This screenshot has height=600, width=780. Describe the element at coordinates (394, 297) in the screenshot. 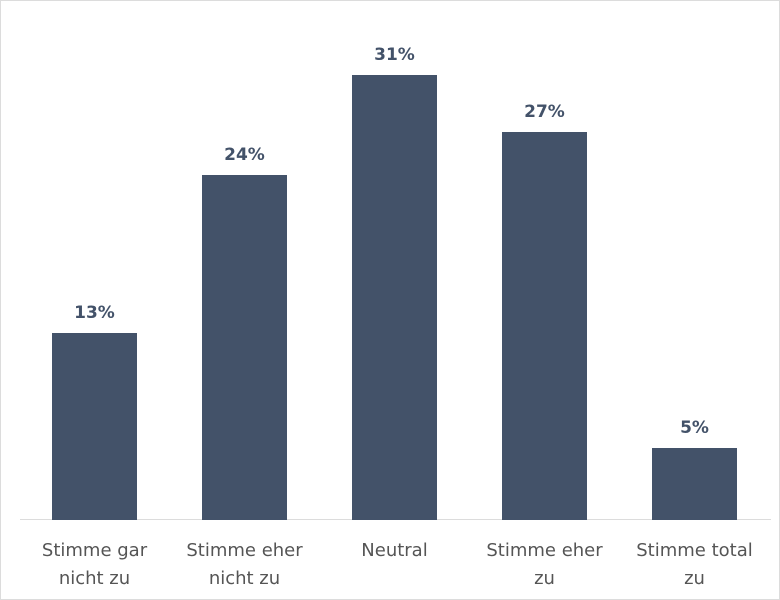

I see `bar-neutral` at that location.